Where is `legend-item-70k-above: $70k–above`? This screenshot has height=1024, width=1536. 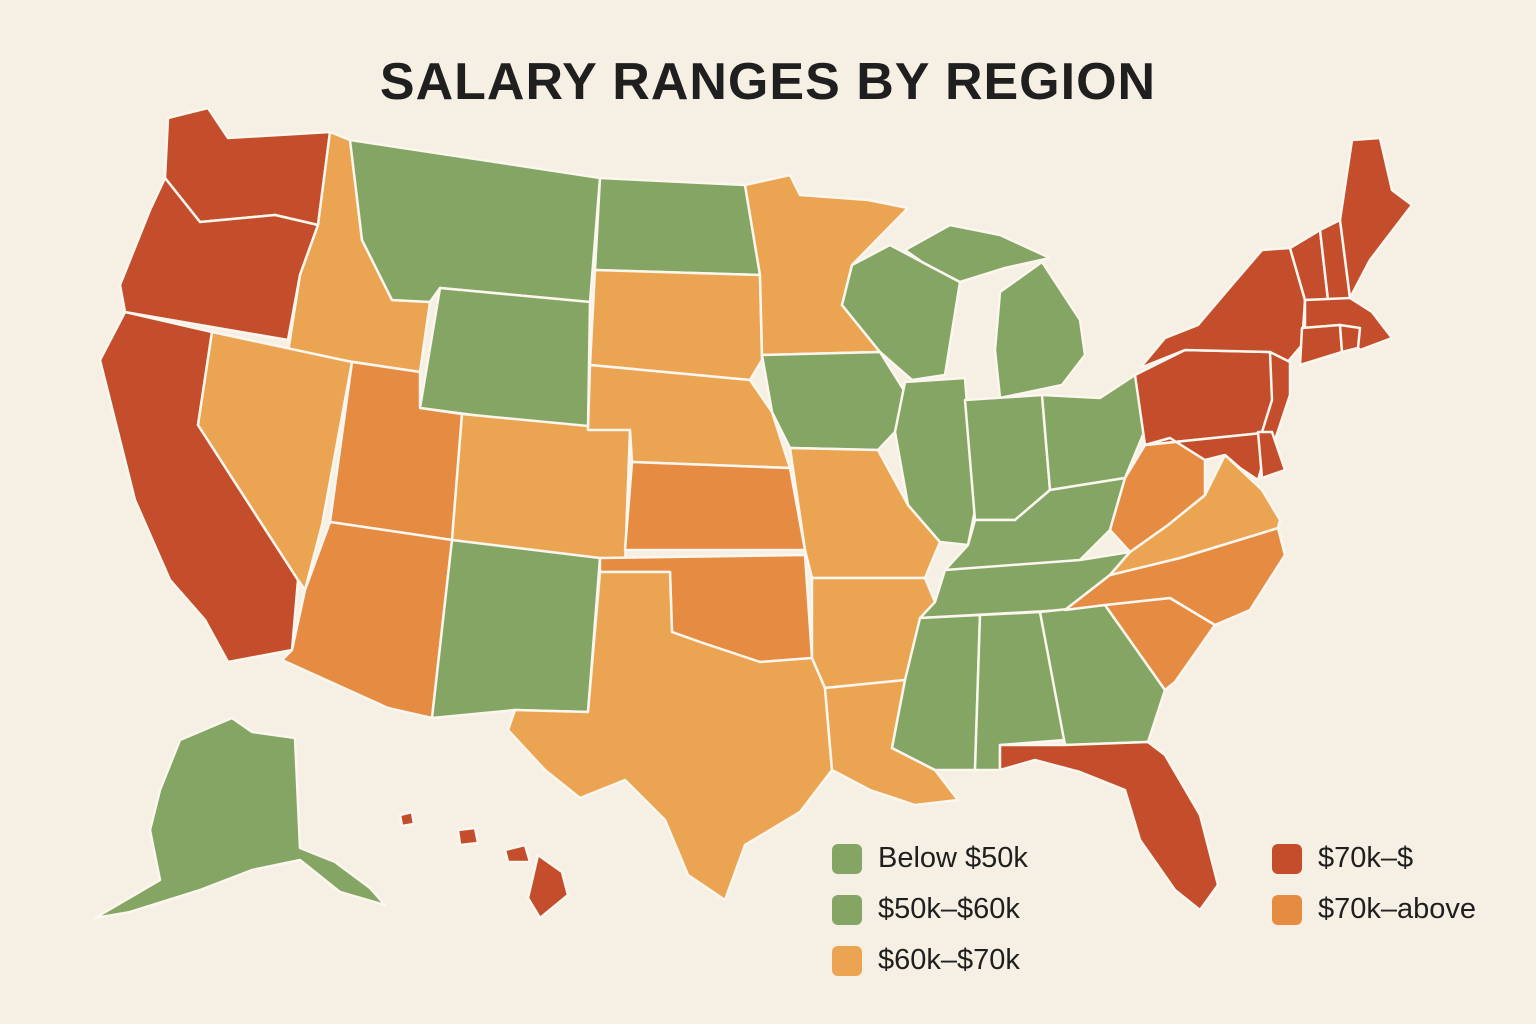
legend-item-70k-above: $70k–above is located at coordinates (1374, 909).